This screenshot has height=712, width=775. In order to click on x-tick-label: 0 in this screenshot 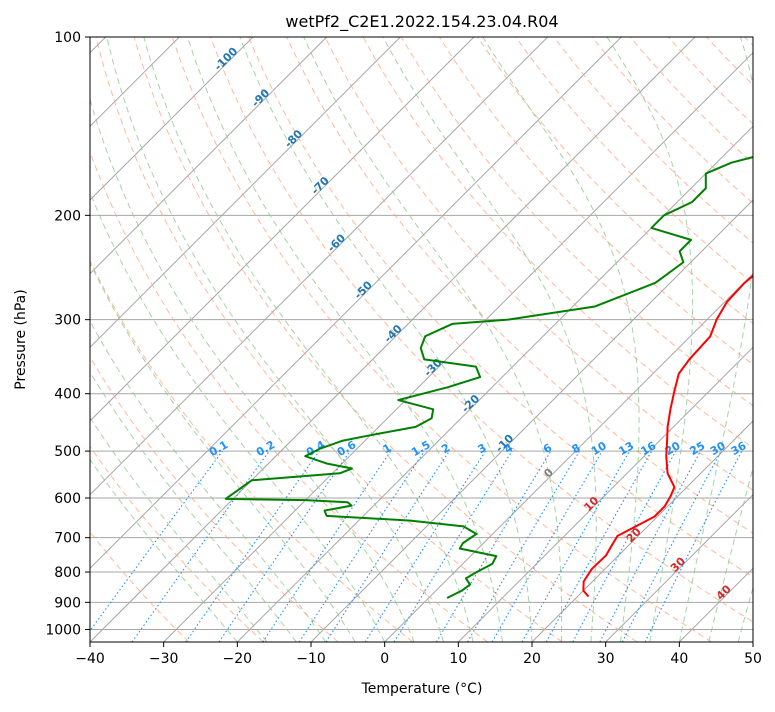, I will do `click(384, 659)`.